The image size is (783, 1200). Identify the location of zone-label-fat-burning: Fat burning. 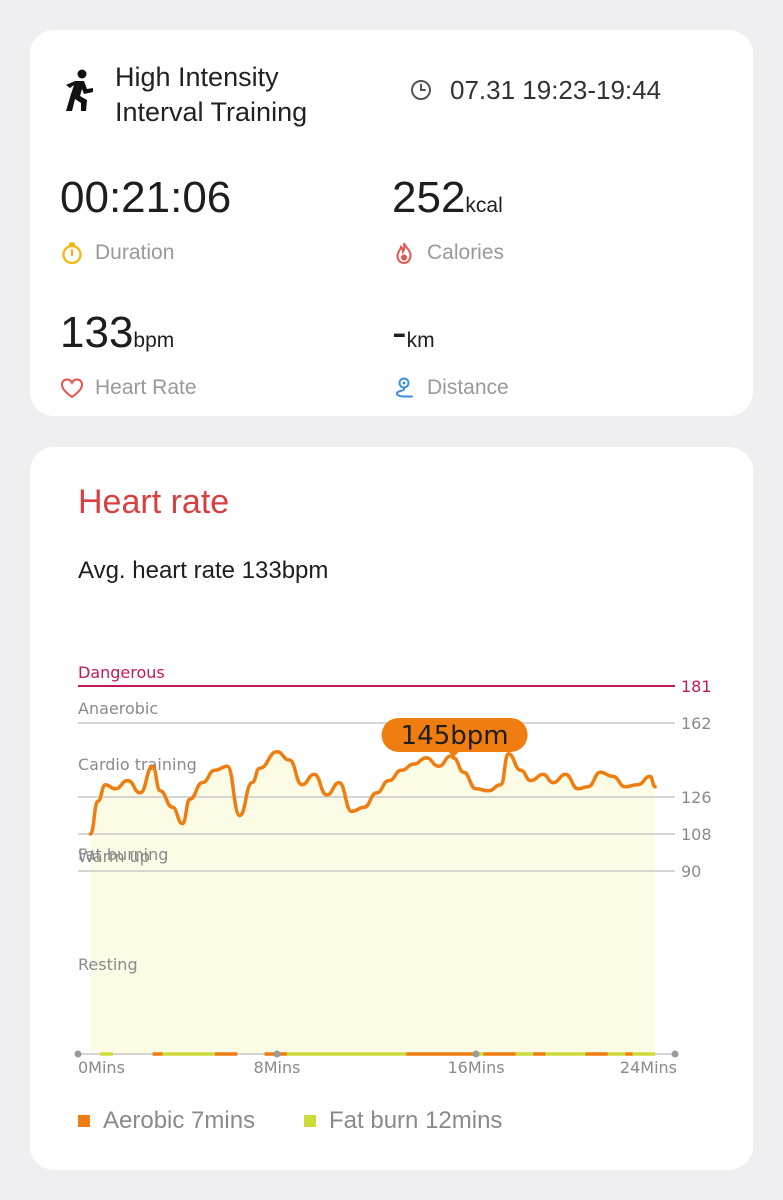
(123, 854).